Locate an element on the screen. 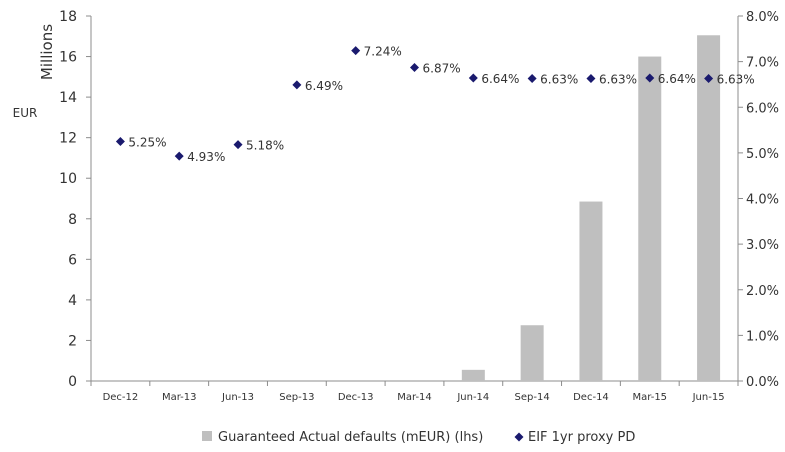  x-axis-tick-label: Sep-14 is located at coordinates (532, 397).